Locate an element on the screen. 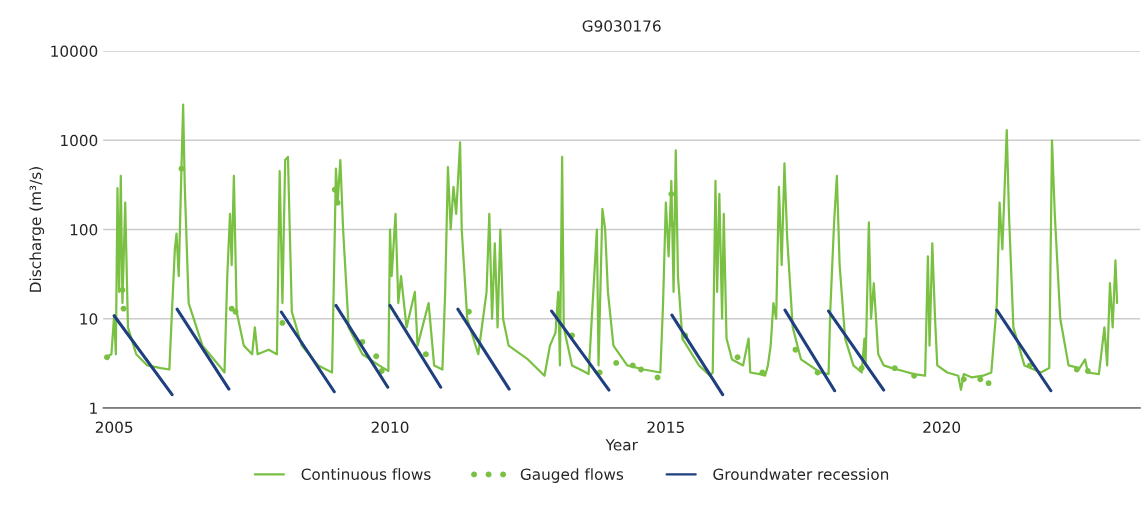  x-tick-label: 2010 is located at coordinates (390, 427).